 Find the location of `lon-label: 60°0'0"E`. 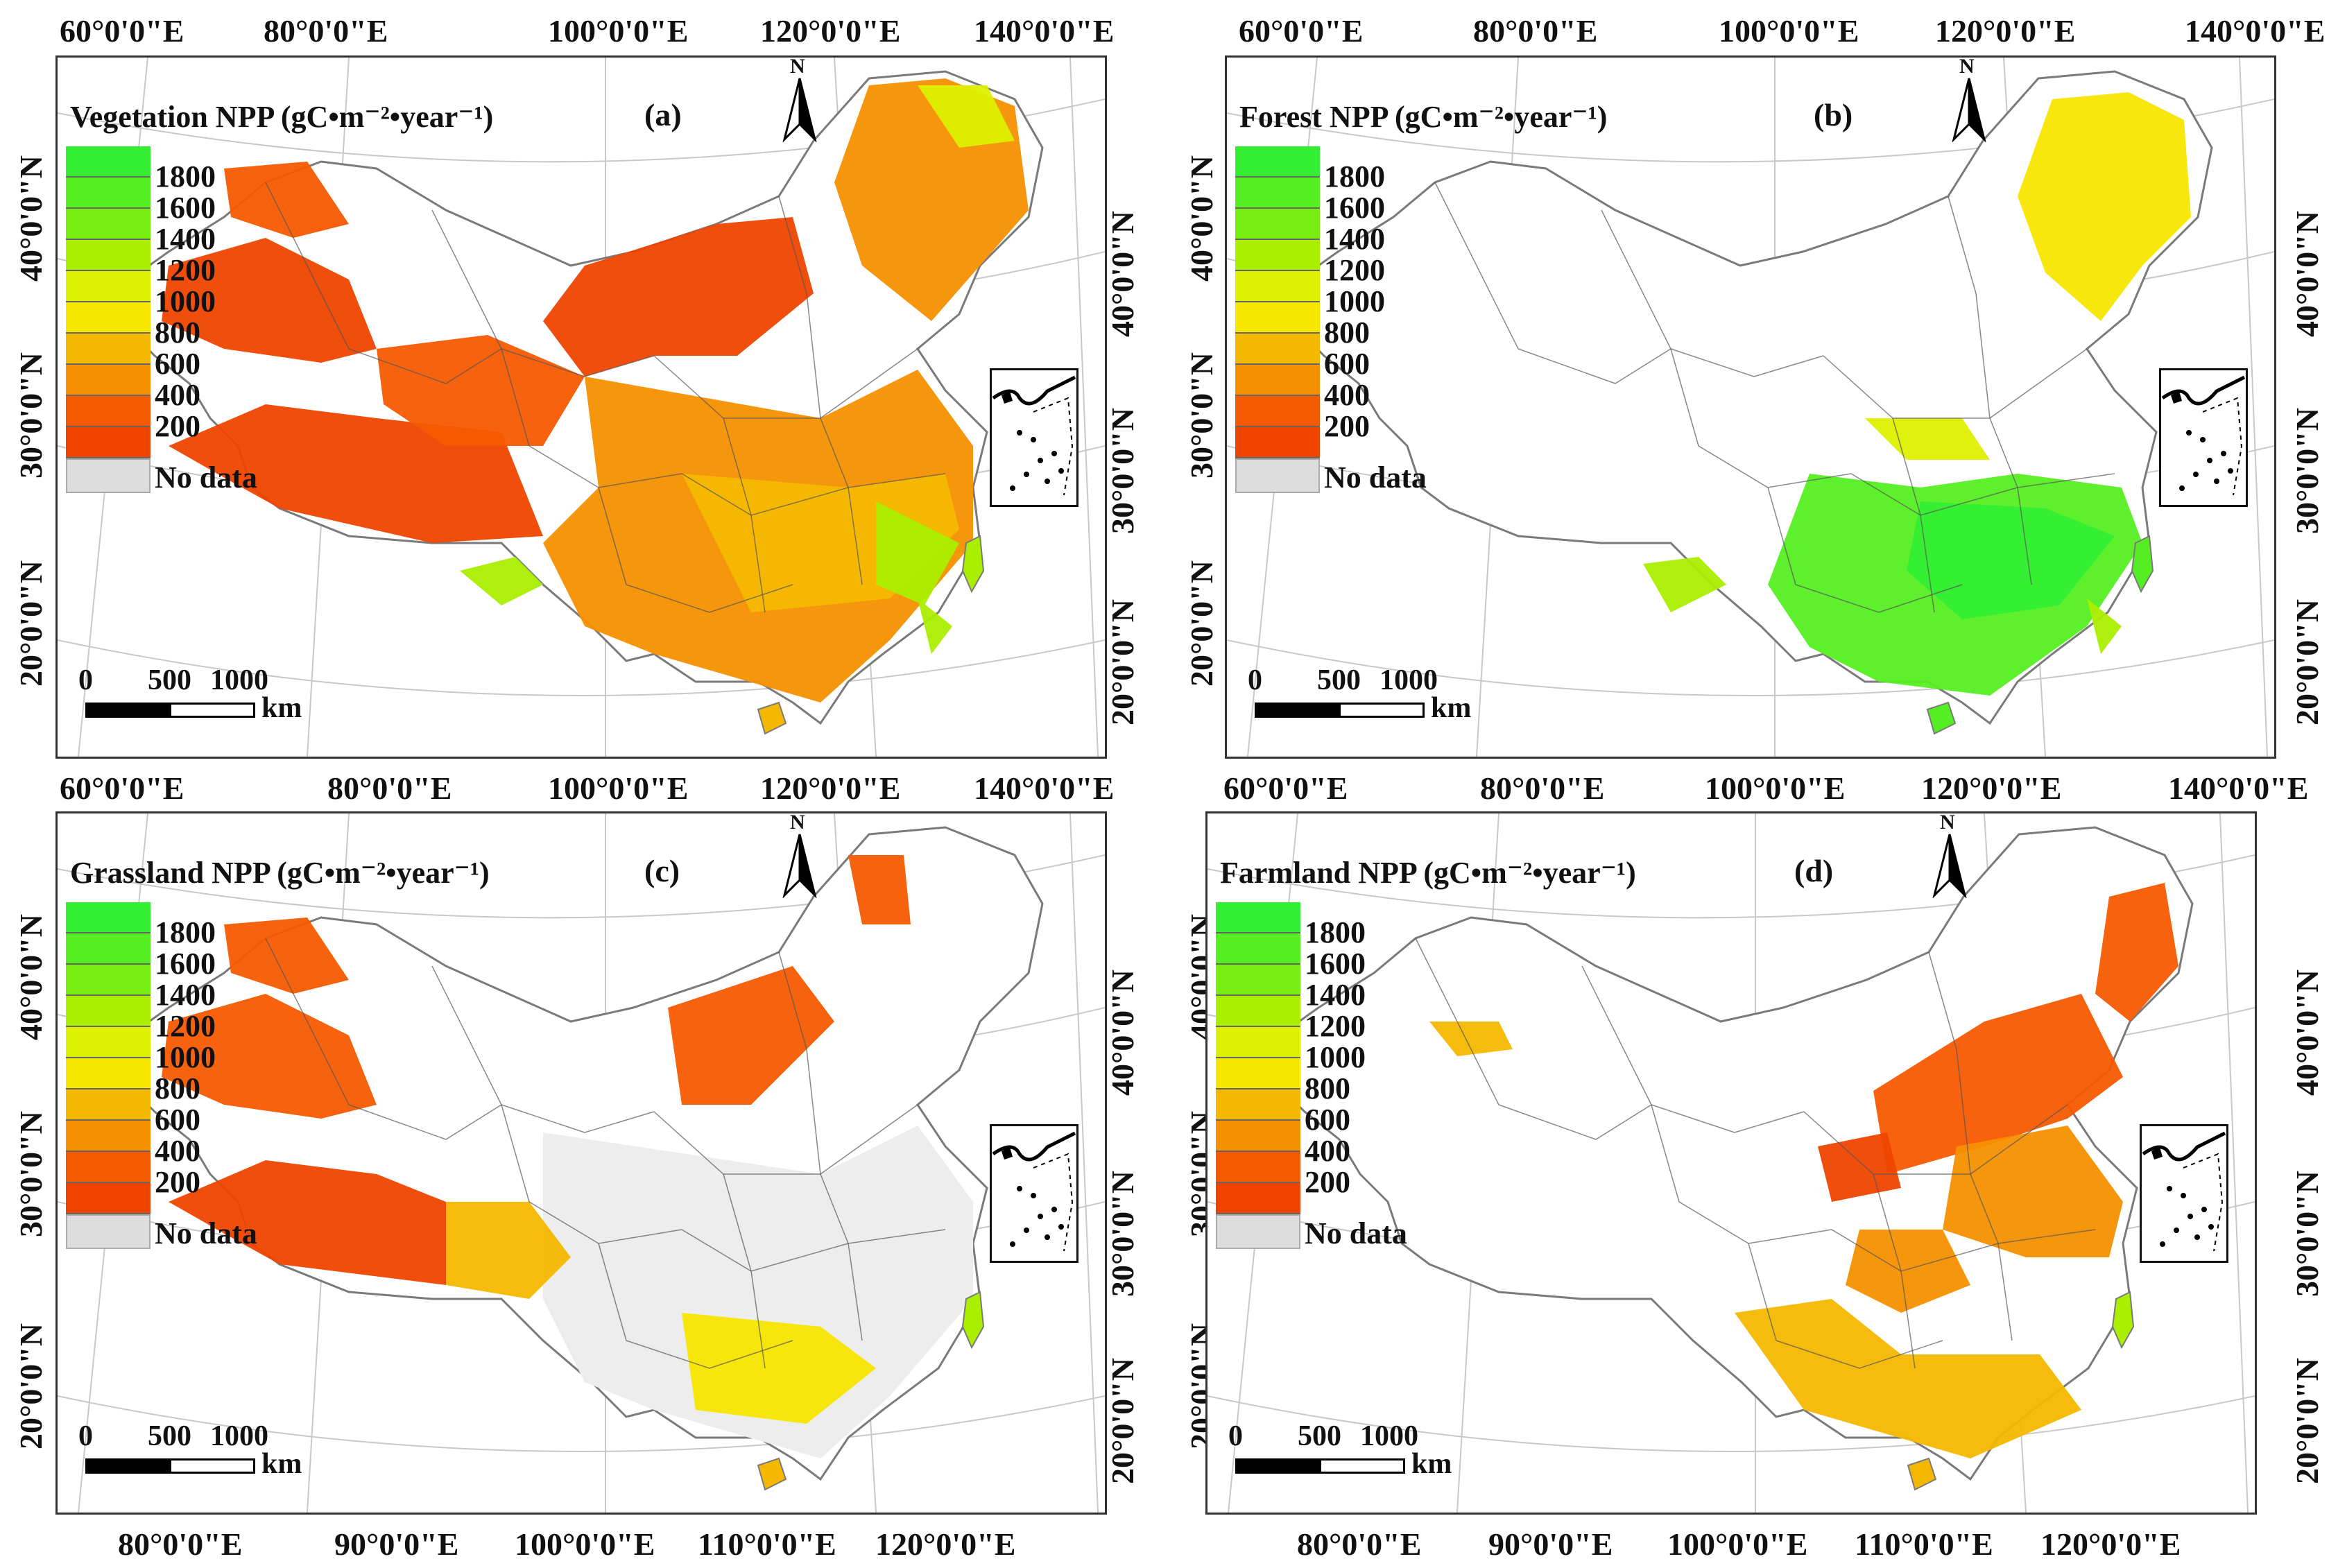

lon-label: 60°0'0"E is located at coordinates (122, 31).